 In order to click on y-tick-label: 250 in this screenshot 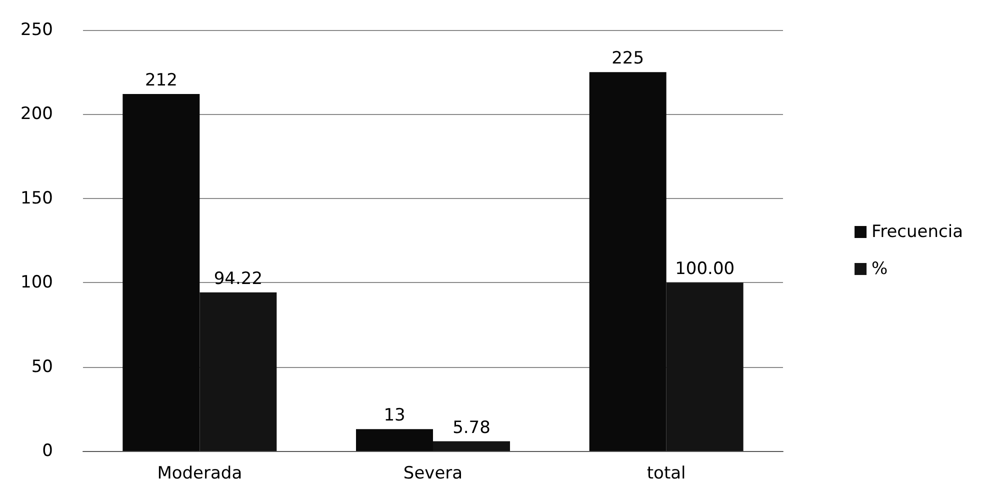, I will do `click(36, 30)`.